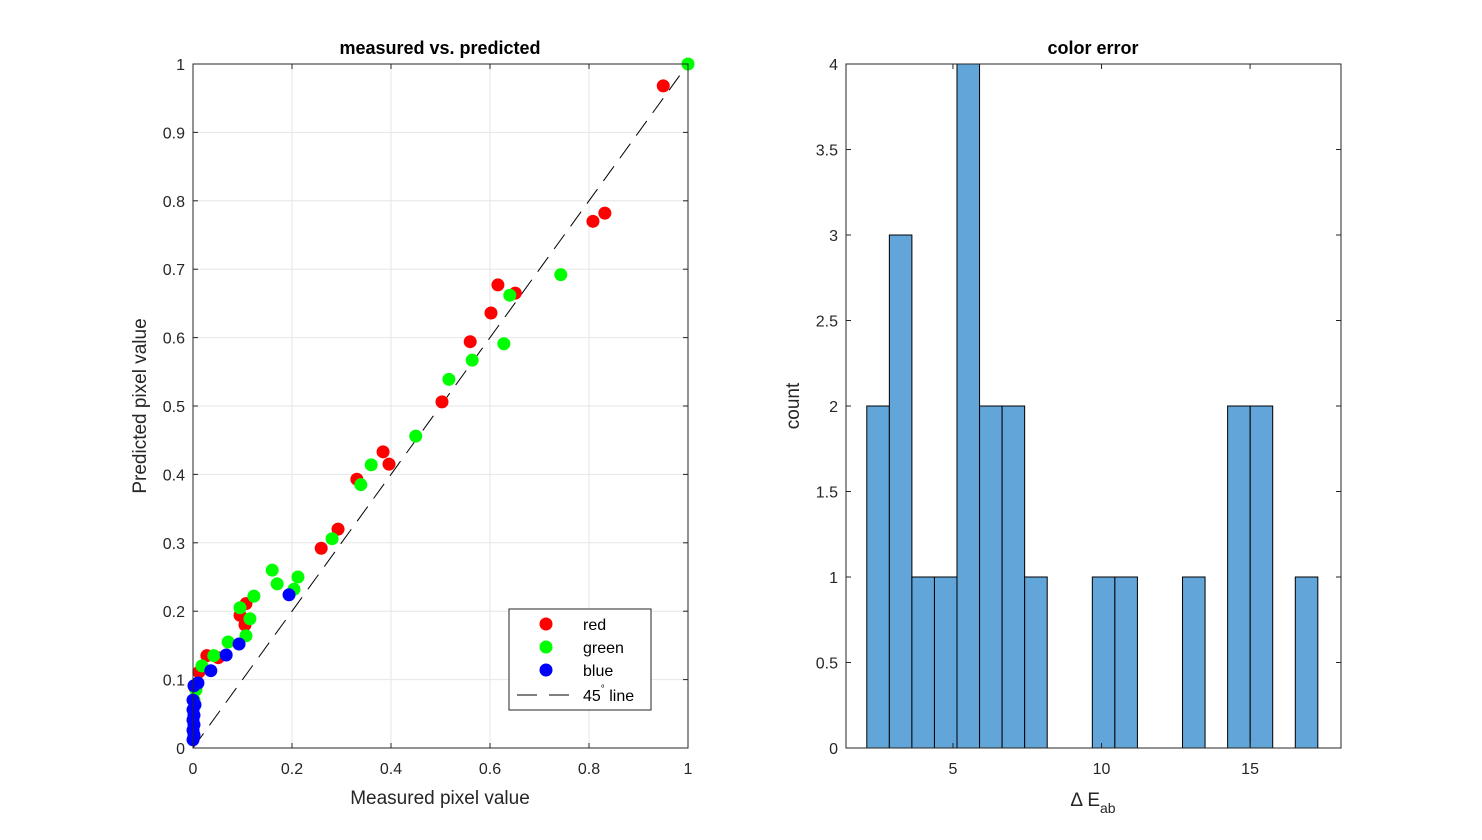 This screenshot has width=1482, height=840. What do you see at coordinates (589, 769) in the screenshot?
I see `x-tick-label: 0.8` at bounding box center [589, 769].